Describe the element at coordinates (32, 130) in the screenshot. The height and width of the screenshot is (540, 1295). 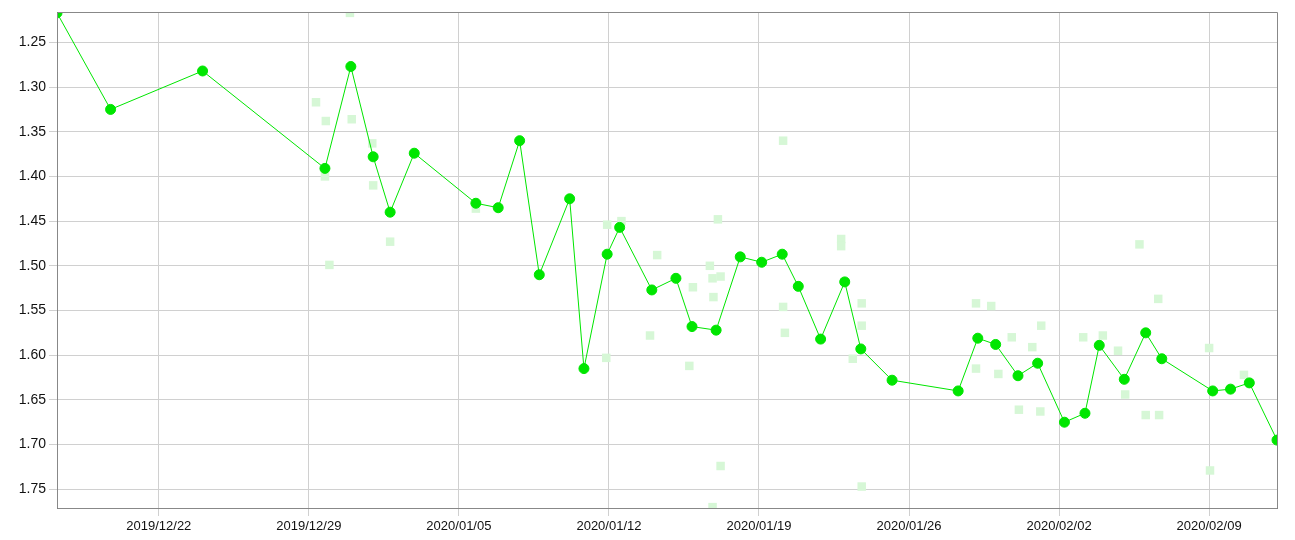
I see `y-tick-label: 1.35` at that location.